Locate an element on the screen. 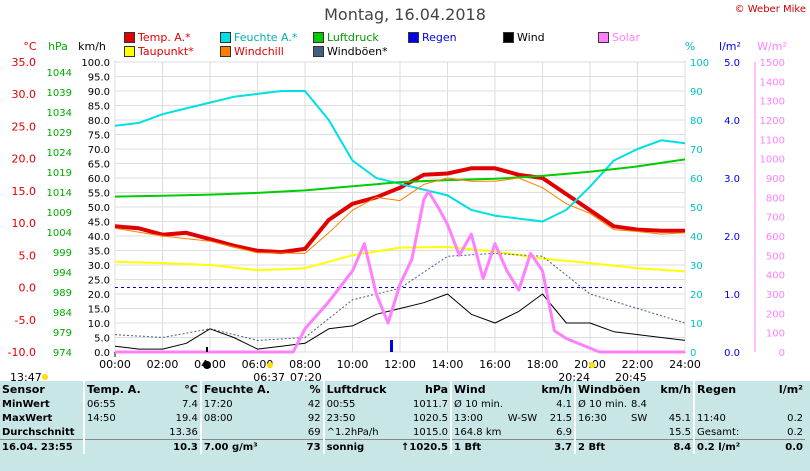 Image resolution: width=810 pixels, height=471 pixels. legend-dewpoint: Taupunkt* is located at coordinates (159, 51).